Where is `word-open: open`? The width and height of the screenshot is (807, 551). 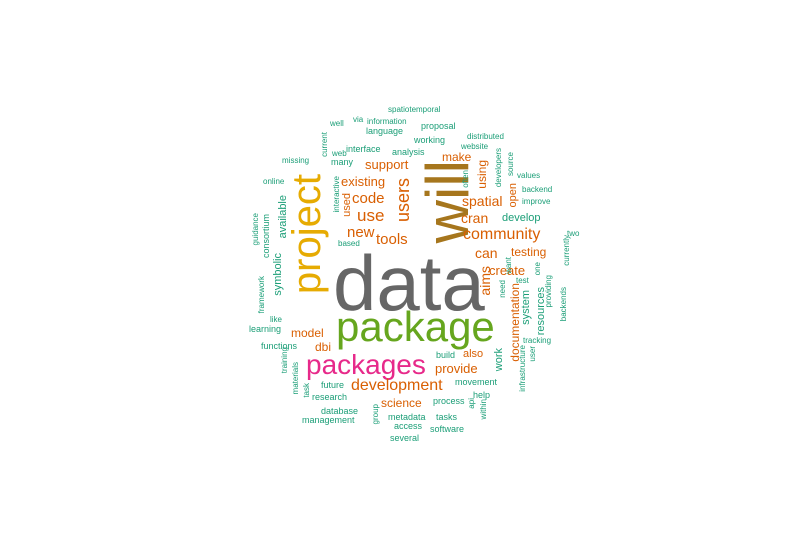 word-open: open is located at coordinates (513, 195).